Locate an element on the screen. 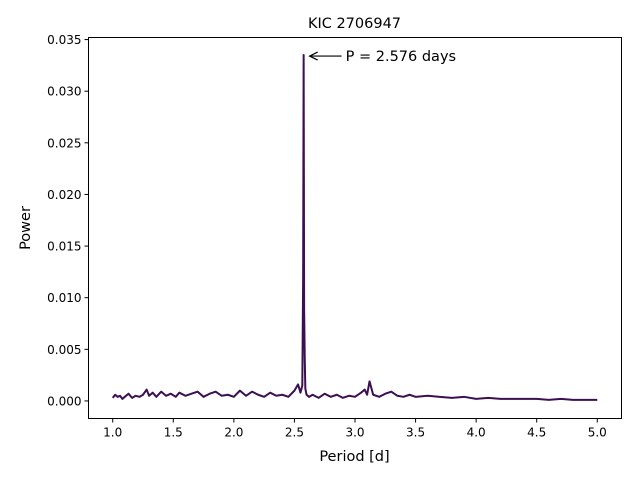 Image resolution: width=640 pixels, height=480 pixels. x-axis: 1.0 1.5 2.0 2.5 3.0 3.5 4.0 4.5 5.0 is located at coordinates (355, 429).